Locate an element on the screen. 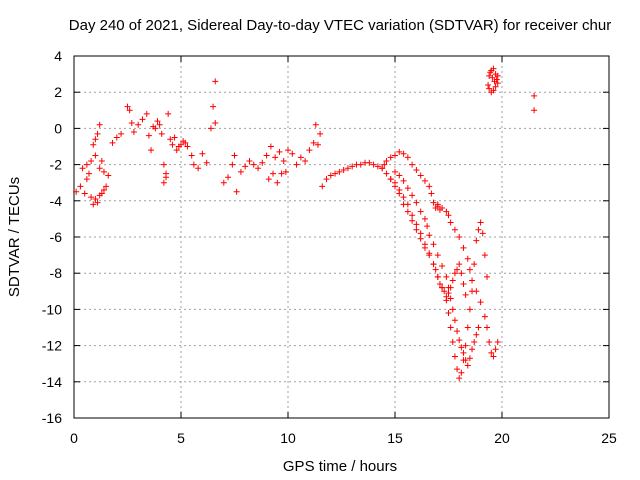 This screenshot has width=640, height=480. x-tick-label: 25 is located at coordinates (609, 438).